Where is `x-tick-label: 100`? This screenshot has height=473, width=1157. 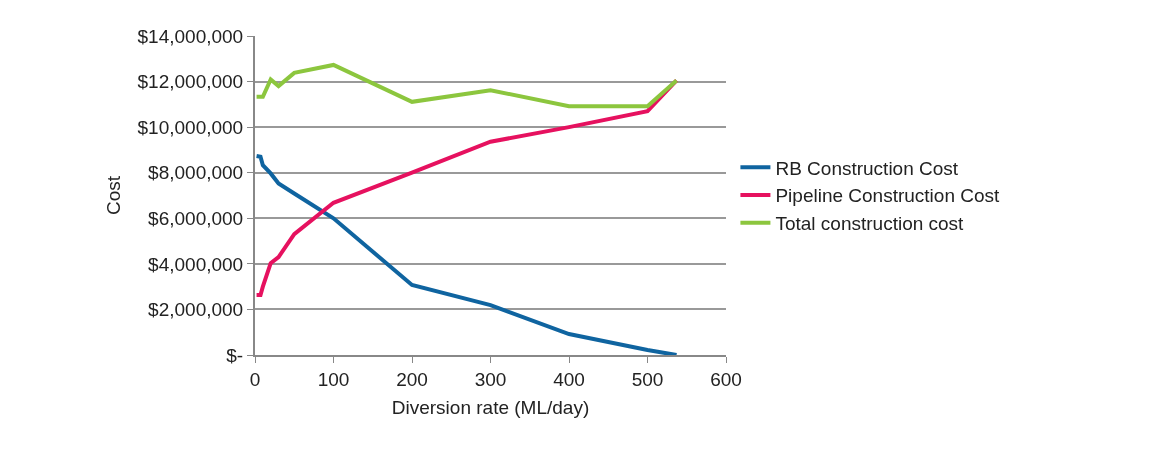
x-tick-label: 100 is located at coordinates (333, 379).